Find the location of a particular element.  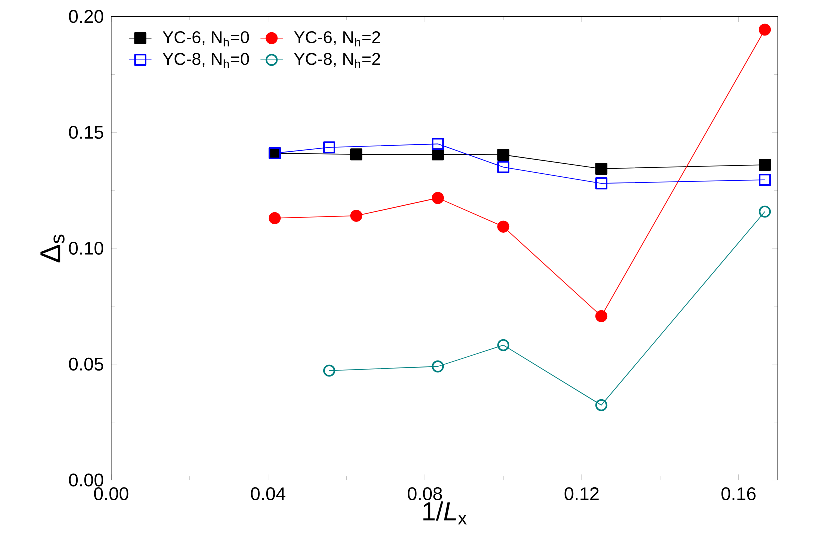

y-tick-label: 0.10 is located at coordinates (86, 248).